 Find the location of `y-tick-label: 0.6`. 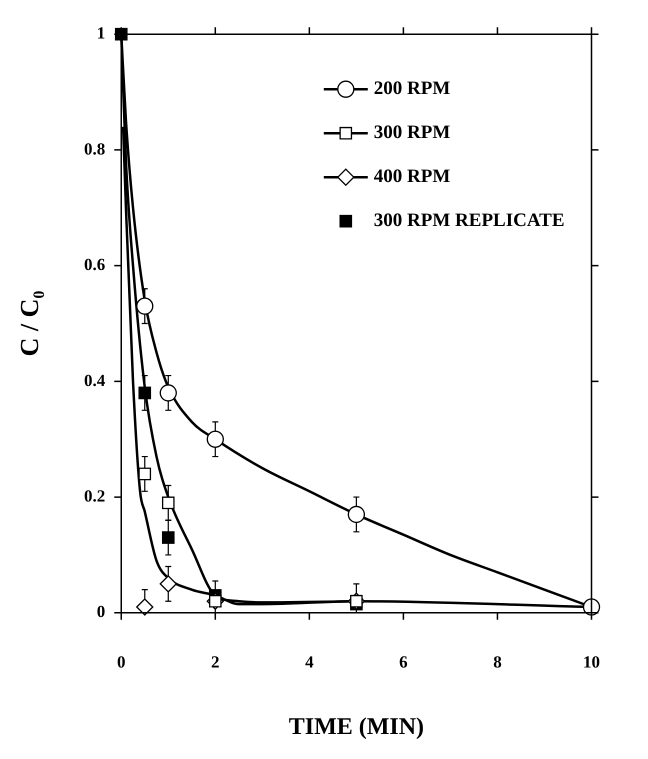

y-tick-label: 0.6 is located at coordinates (95, 264).